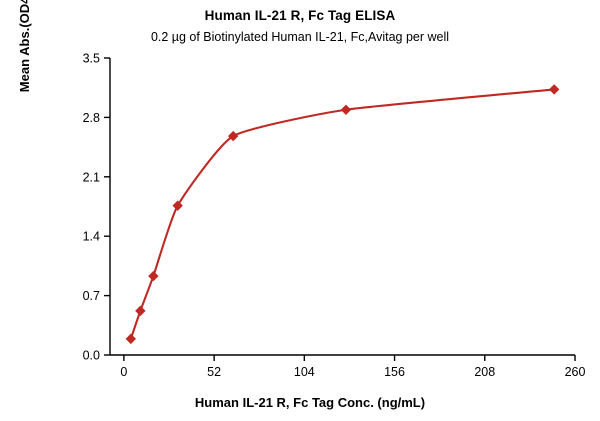 The width and height of the screenshot is (600, 421). Describe the element at coordinates (123, 372) in the screenshot. I see `x-tick-label: 0` at that location.